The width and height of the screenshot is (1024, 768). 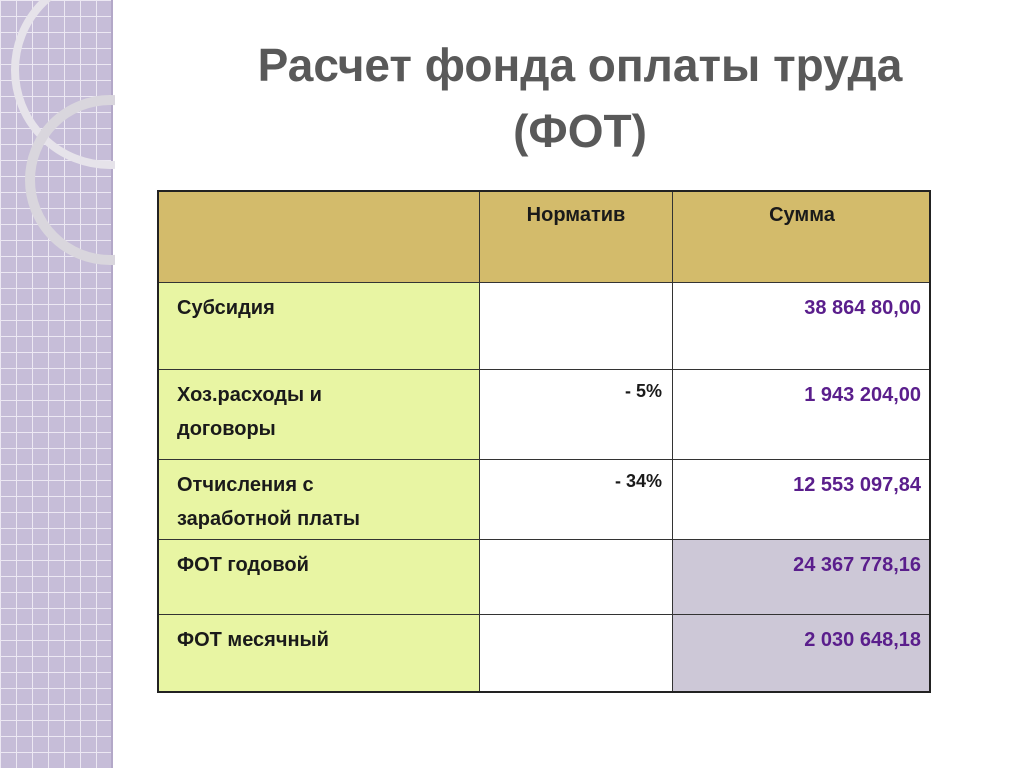 What do you see at coordinates (576, 236) in the screenshot?
I see `column-header: Норматив` at bounding box center [576, 236].